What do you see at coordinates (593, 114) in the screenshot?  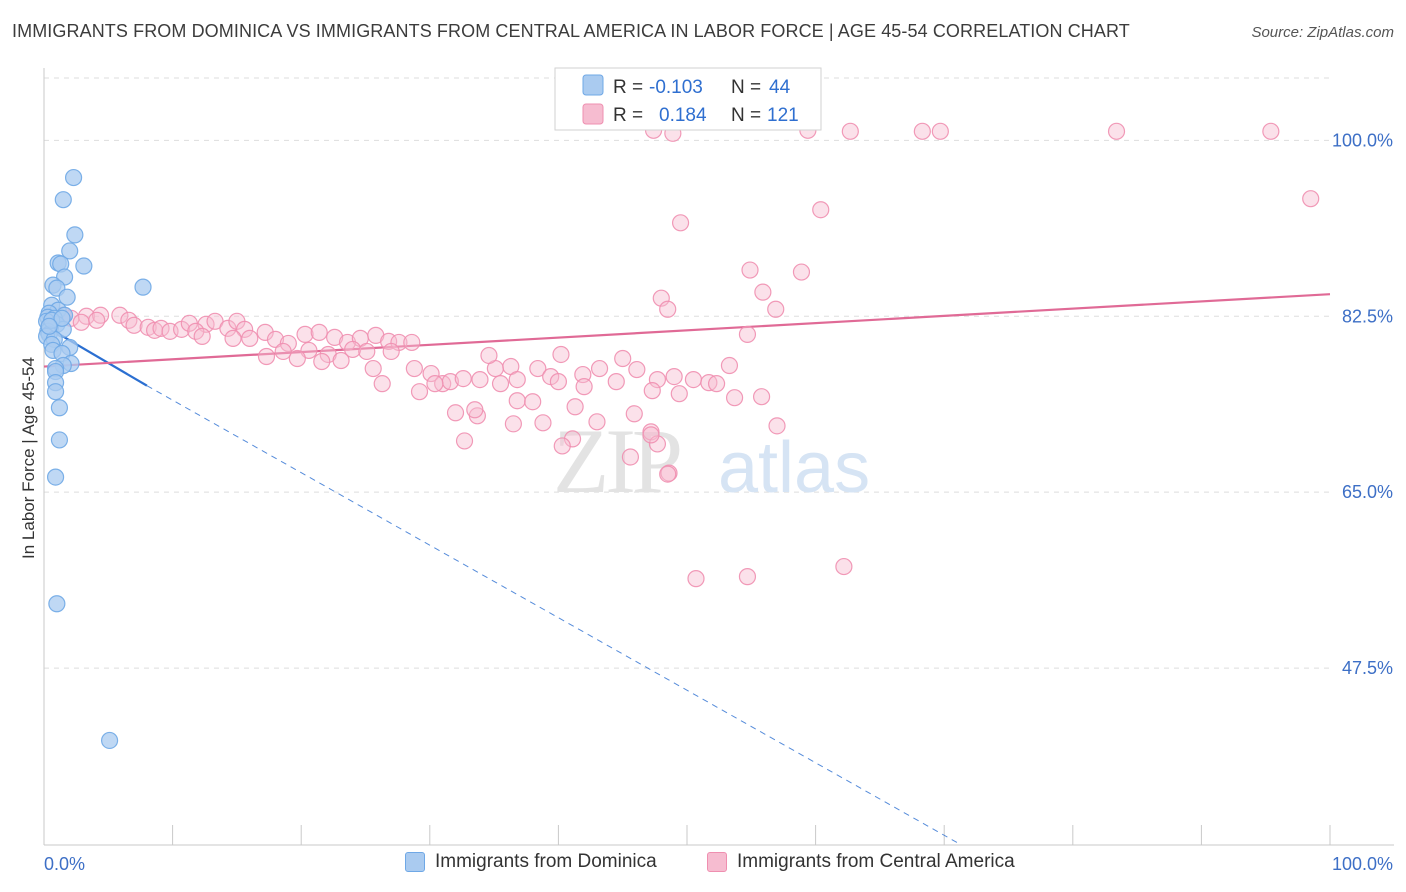 I see `stats-swatch-central-america` at bounding box center [593, 114].